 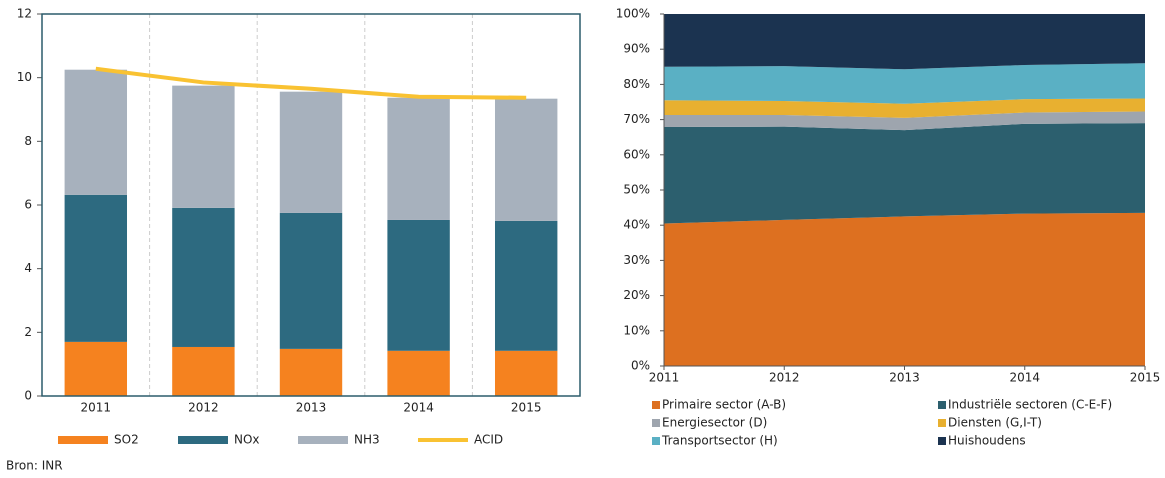 I want to click on legend-label: Energiesector (D), so click(x=714, y=423).